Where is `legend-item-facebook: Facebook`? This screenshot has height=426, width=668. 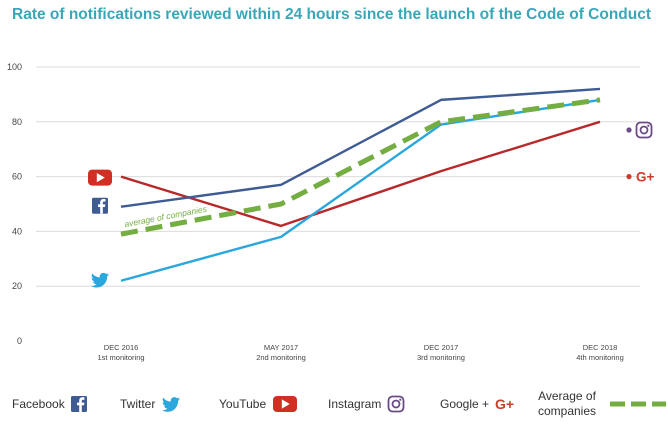 legend-item-facebook: Facebook is located at coordinates (49, 404).